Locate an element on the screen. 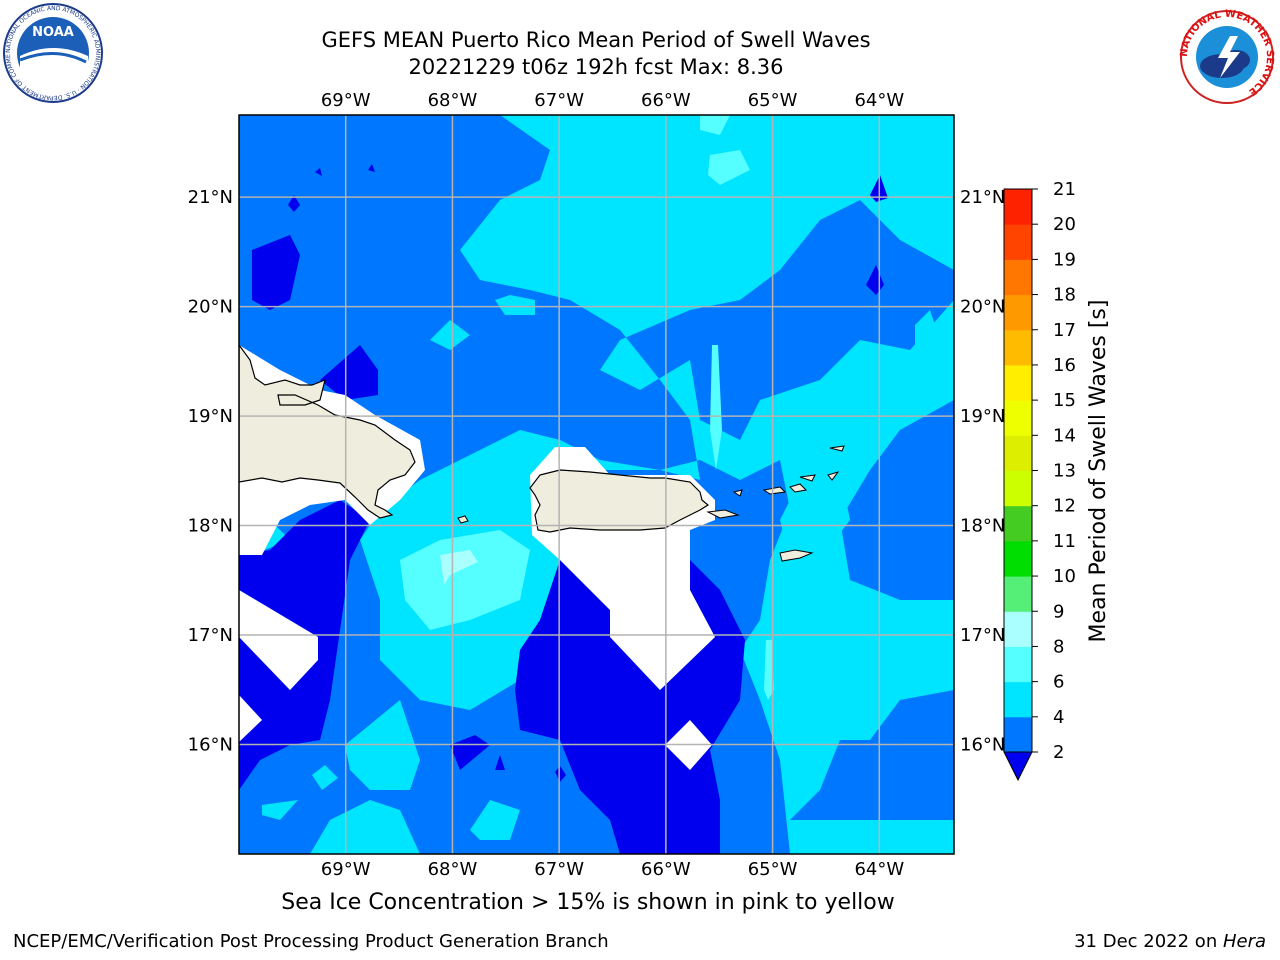  noaa-logo-text: NOAA is located at coordinates (53, 32).